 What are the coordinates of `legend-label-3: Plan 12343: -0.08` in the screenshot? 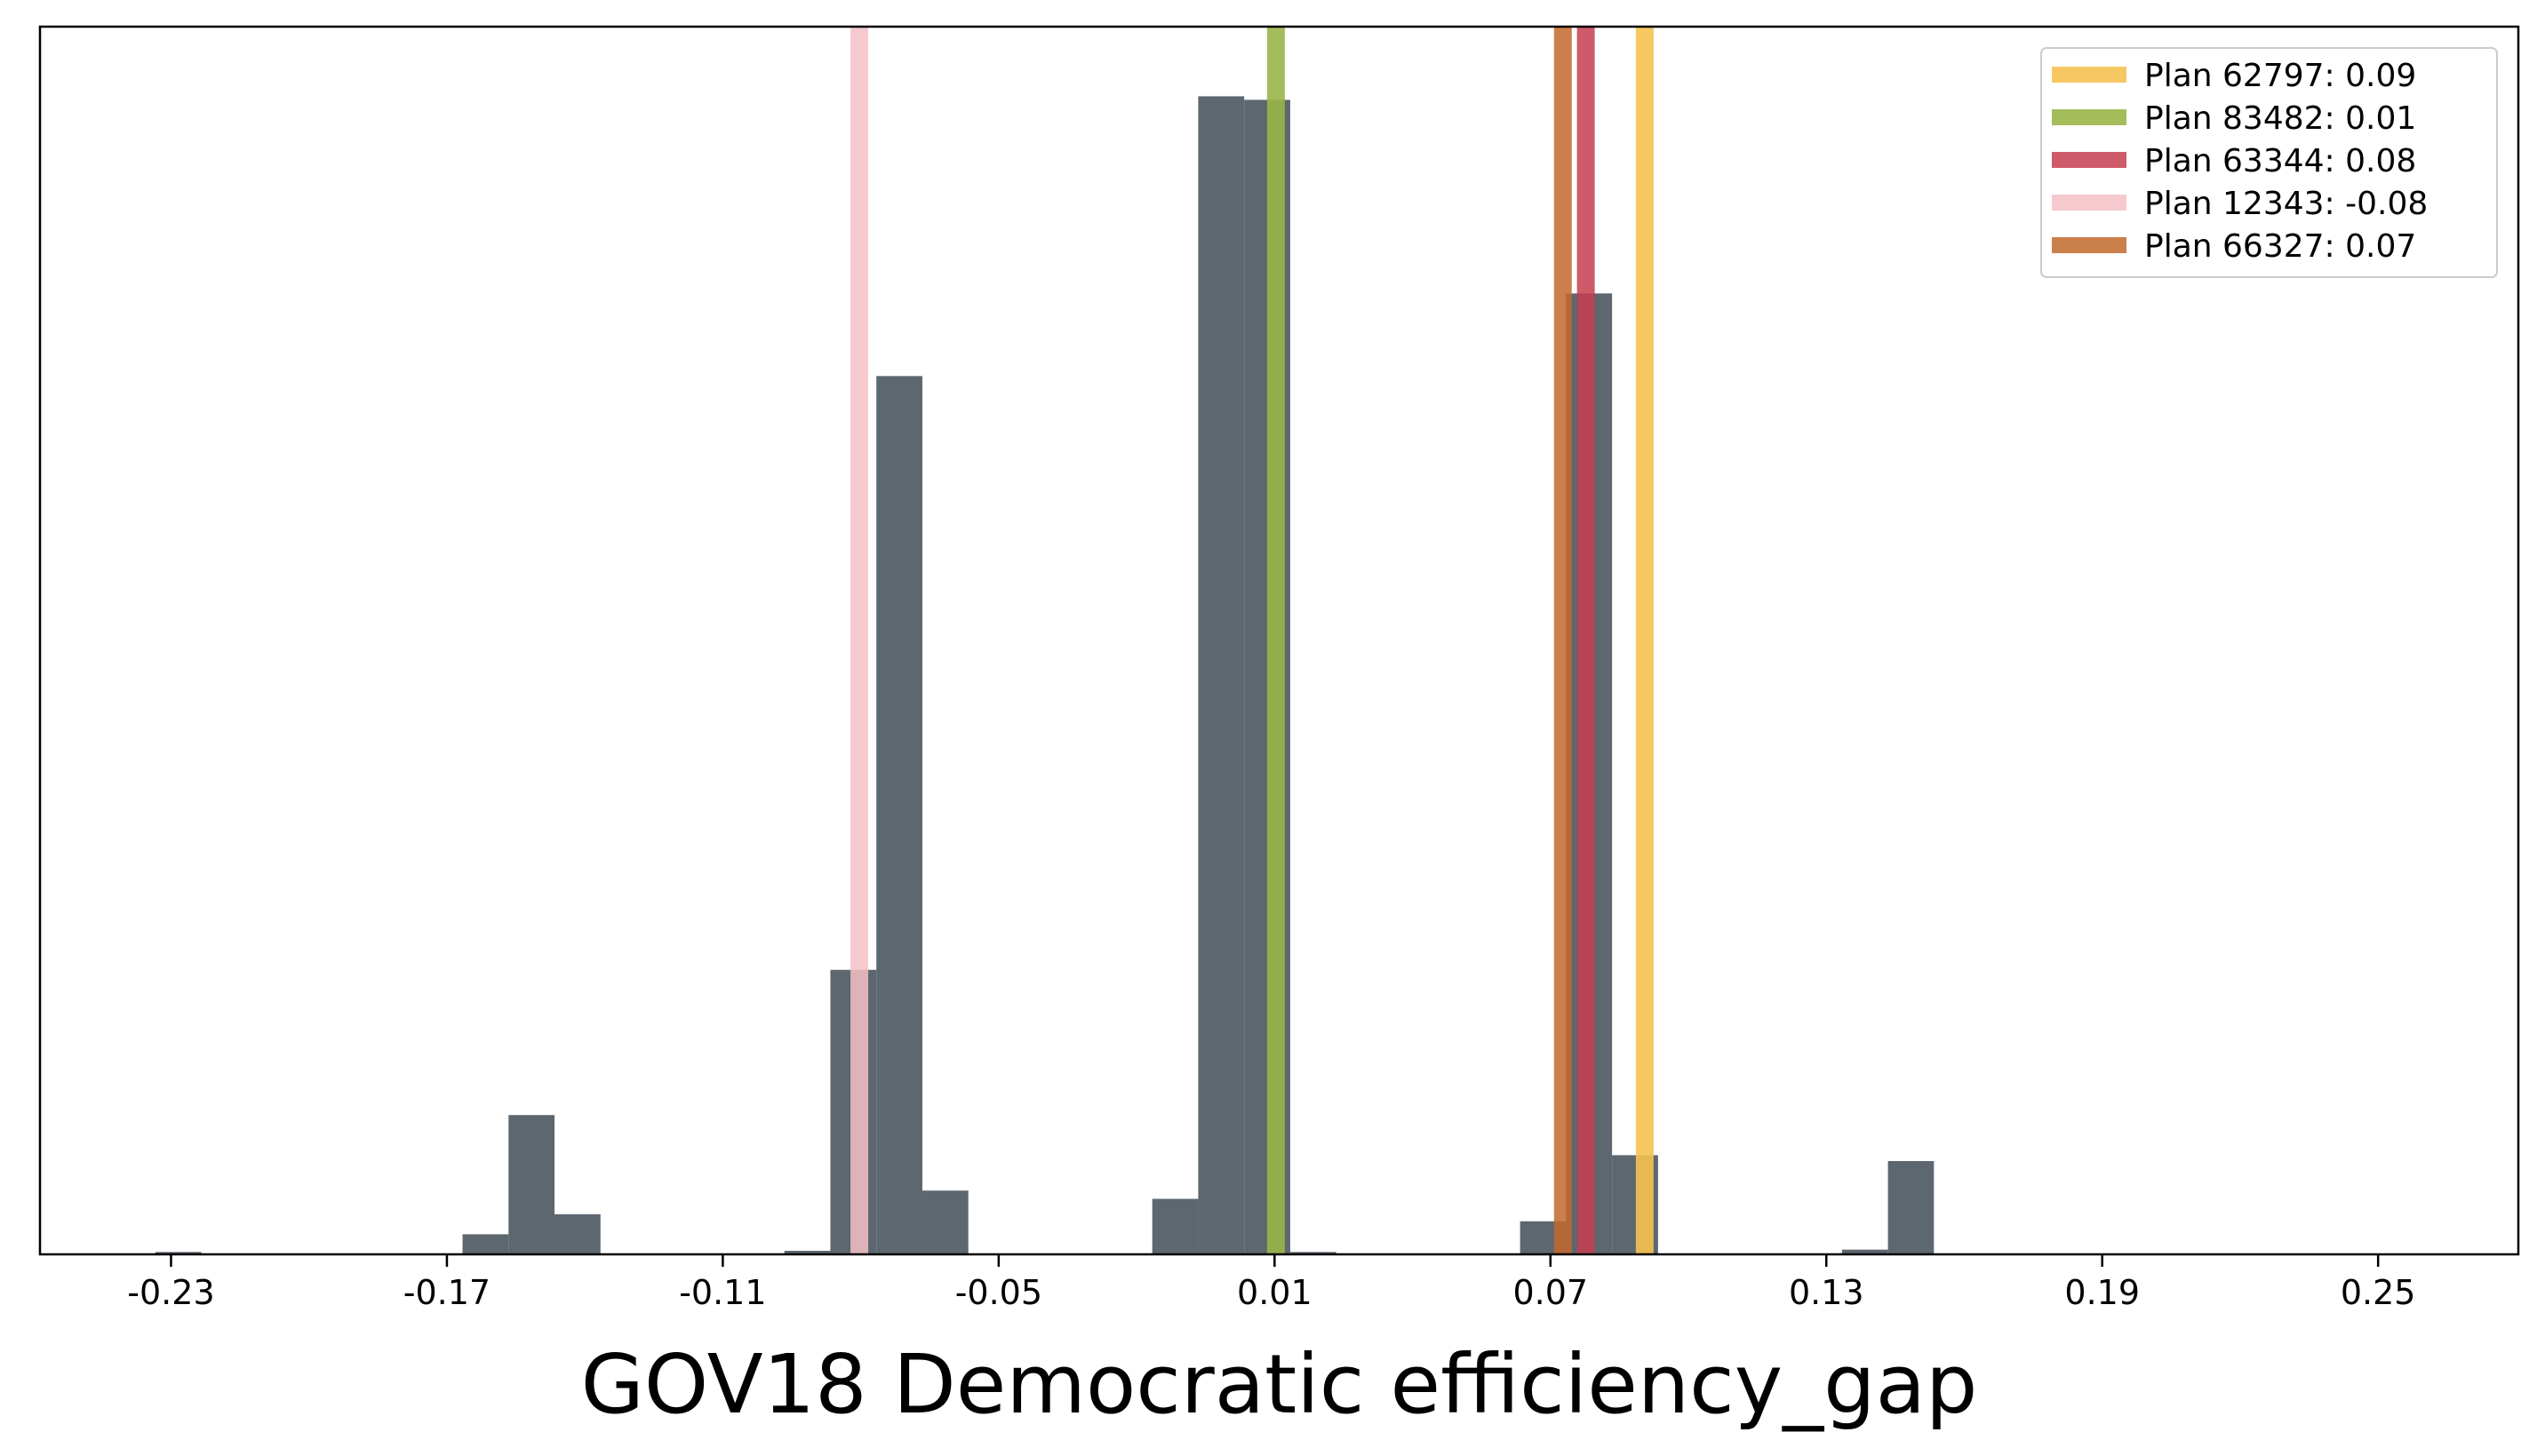 It's located at (2286, 204).